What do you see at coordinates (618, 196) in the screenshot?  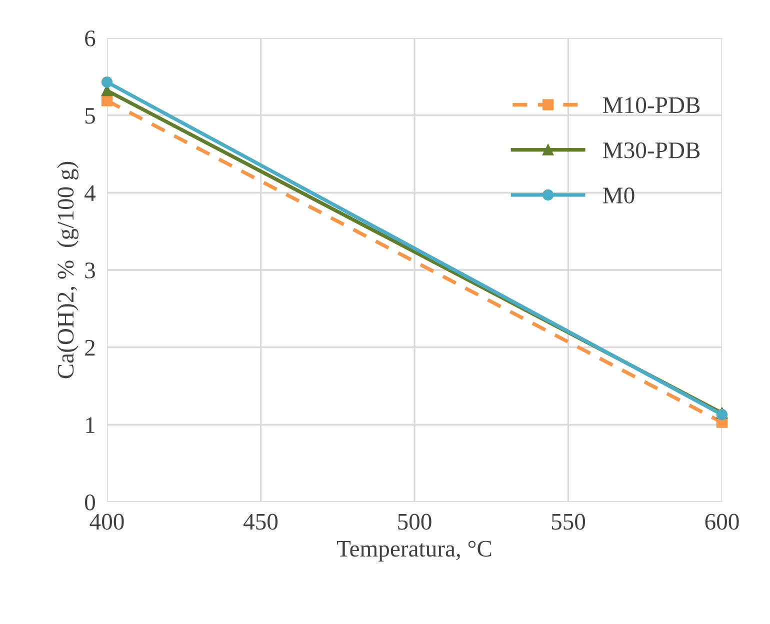 I see `legend-label: M0` at bounding box center [618, 196].